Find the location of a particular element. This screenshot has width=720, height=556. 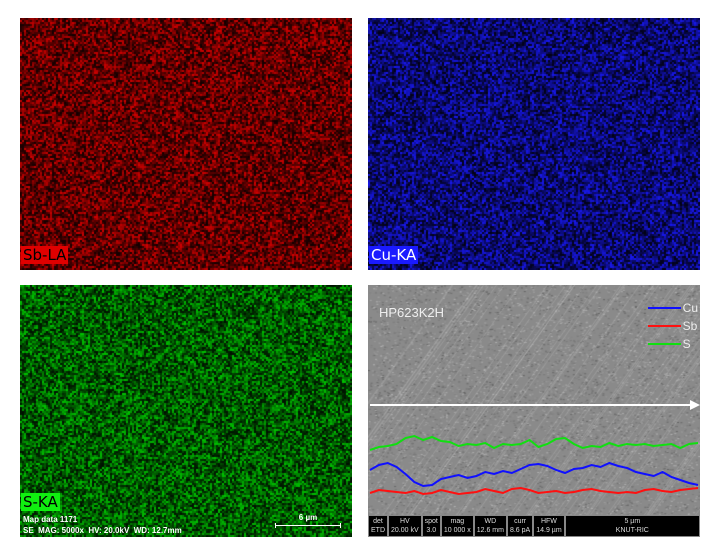

sample-id: HP623K2H is located at coordinates (411, 312).